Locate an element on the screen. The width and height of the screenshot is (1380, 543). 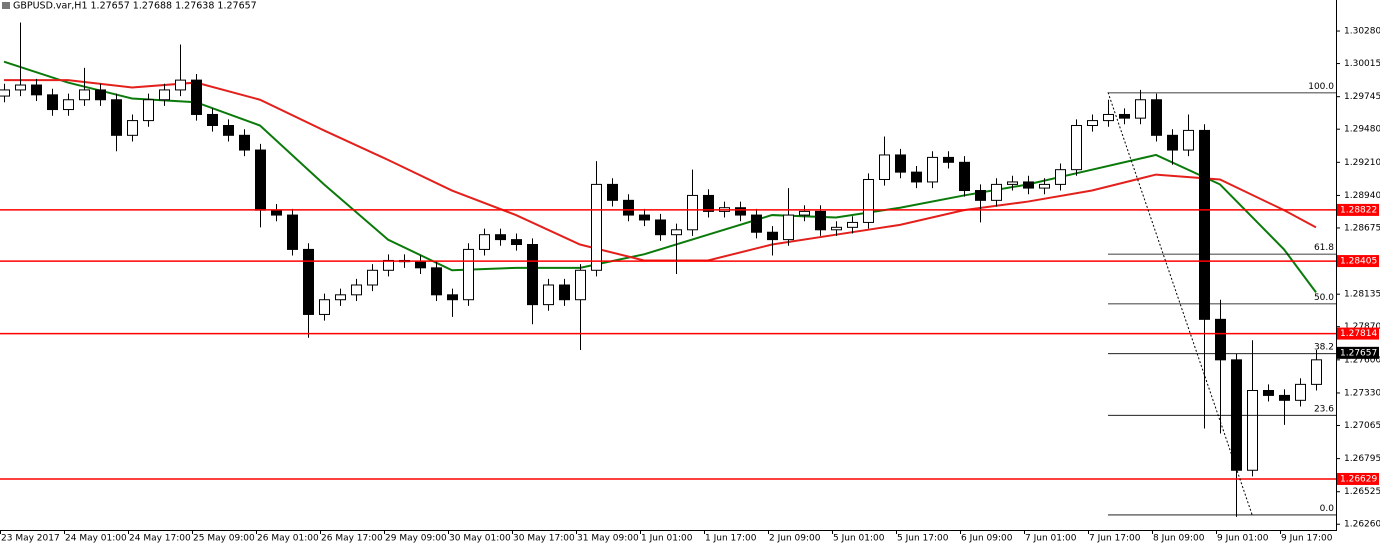
x-tick-label: 7 Jun 17:00 is located at coordinates (1115, 538).